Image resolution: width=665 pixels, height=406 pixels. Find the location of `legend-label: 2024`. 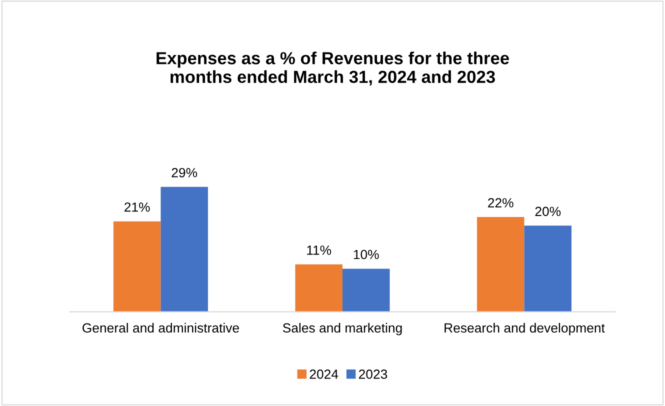

legend-label: 2024 is located at coordinates (324, 374).